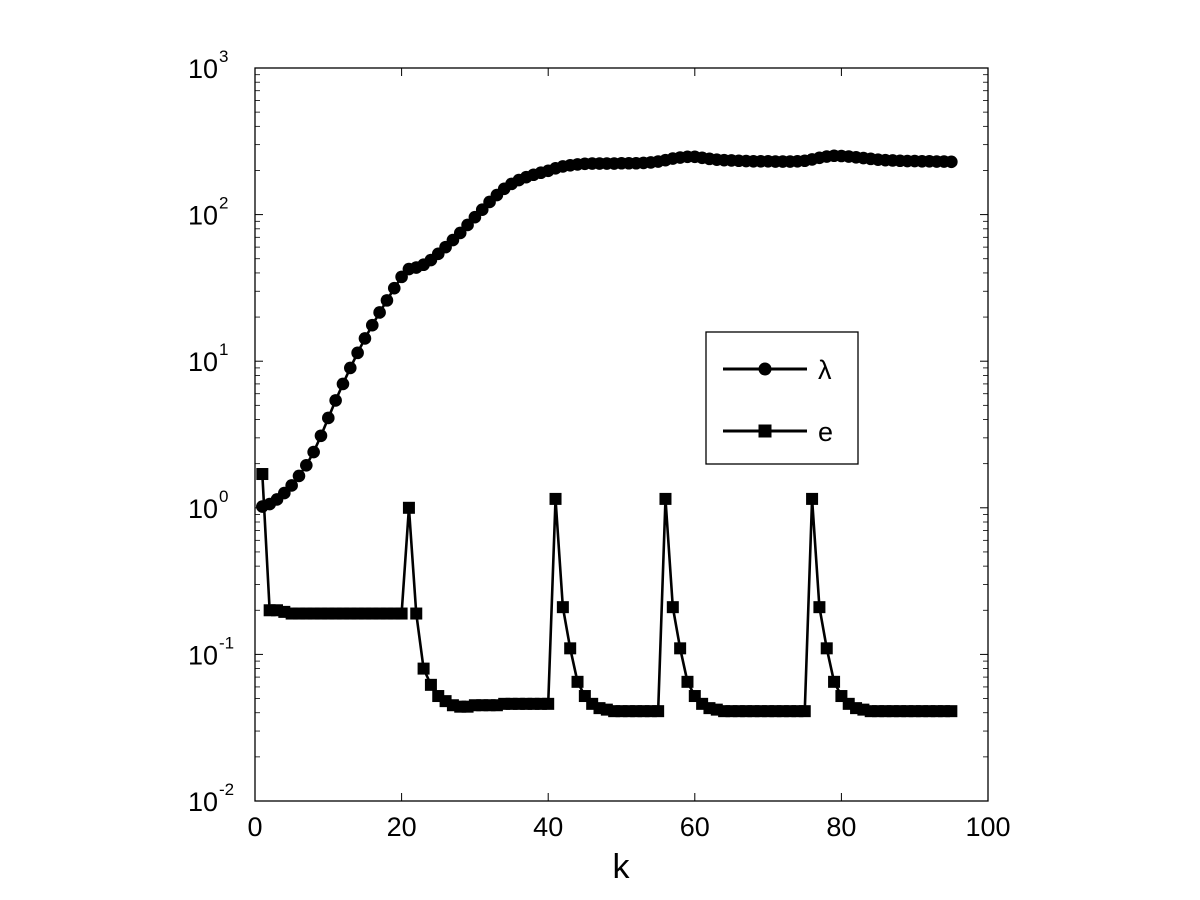 The image size is (1200, 900). What do you see at coordinates (223, 203) in the screenshot?
I see `y-tick-exponent: 2` at bounding box center [223, 203].